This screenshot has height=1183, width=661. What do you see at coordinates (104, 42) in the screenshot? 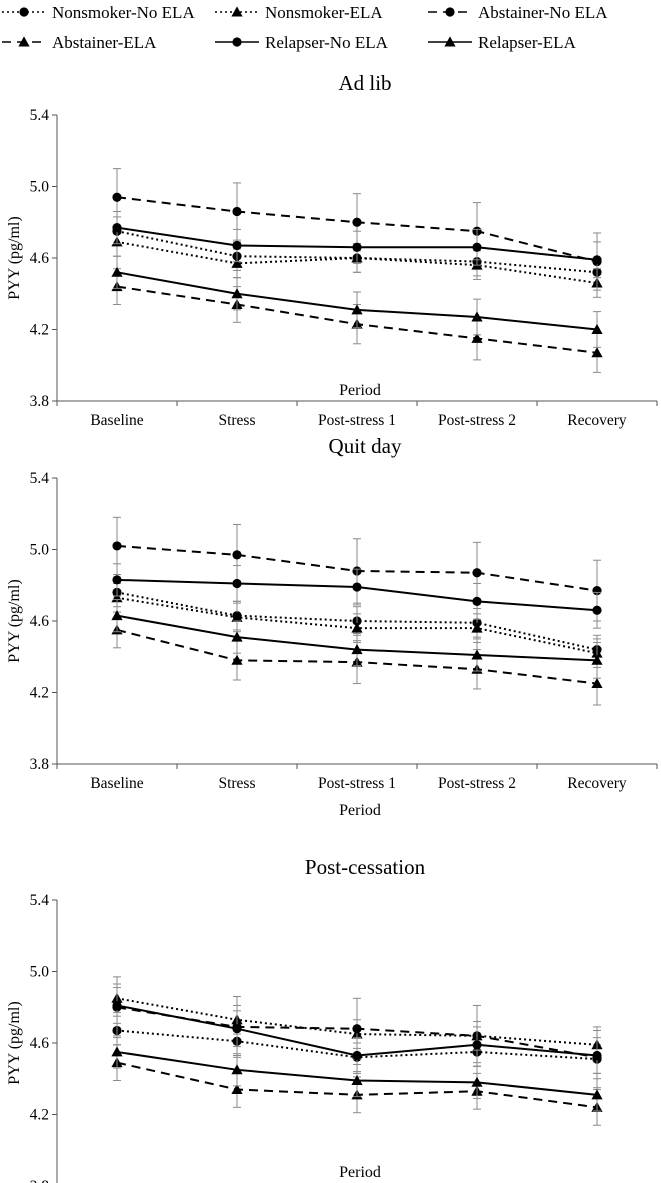
I see `legend-label: Abstainer-ELA` at bounding box center [104, 42].